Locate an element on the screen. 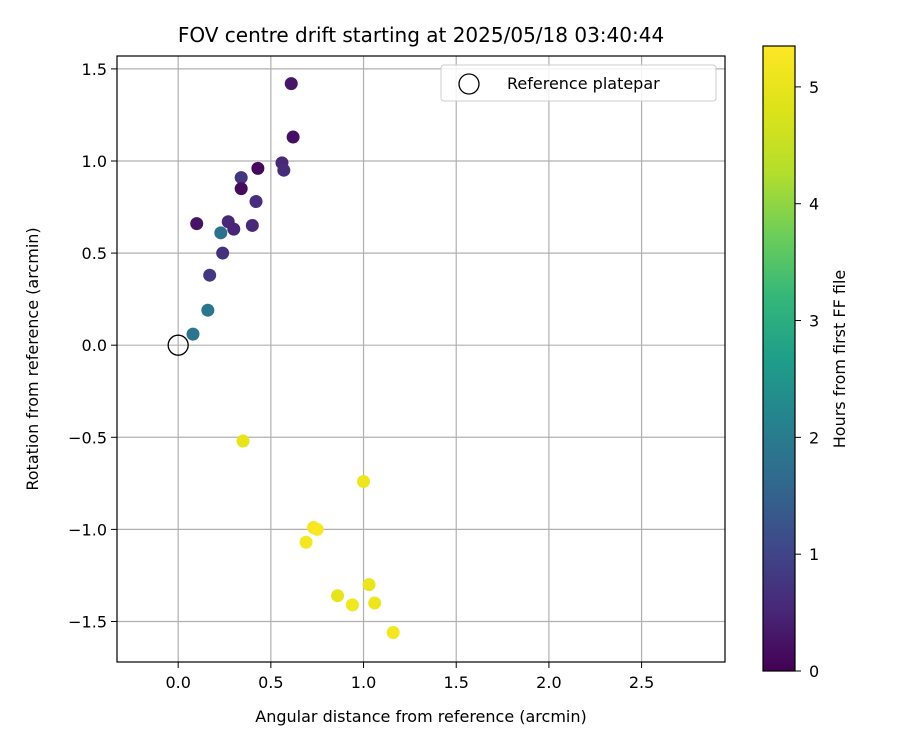 The image size is (900, 750). colorbar-label: Hours from first FF file is located at coordinates (839, 359).